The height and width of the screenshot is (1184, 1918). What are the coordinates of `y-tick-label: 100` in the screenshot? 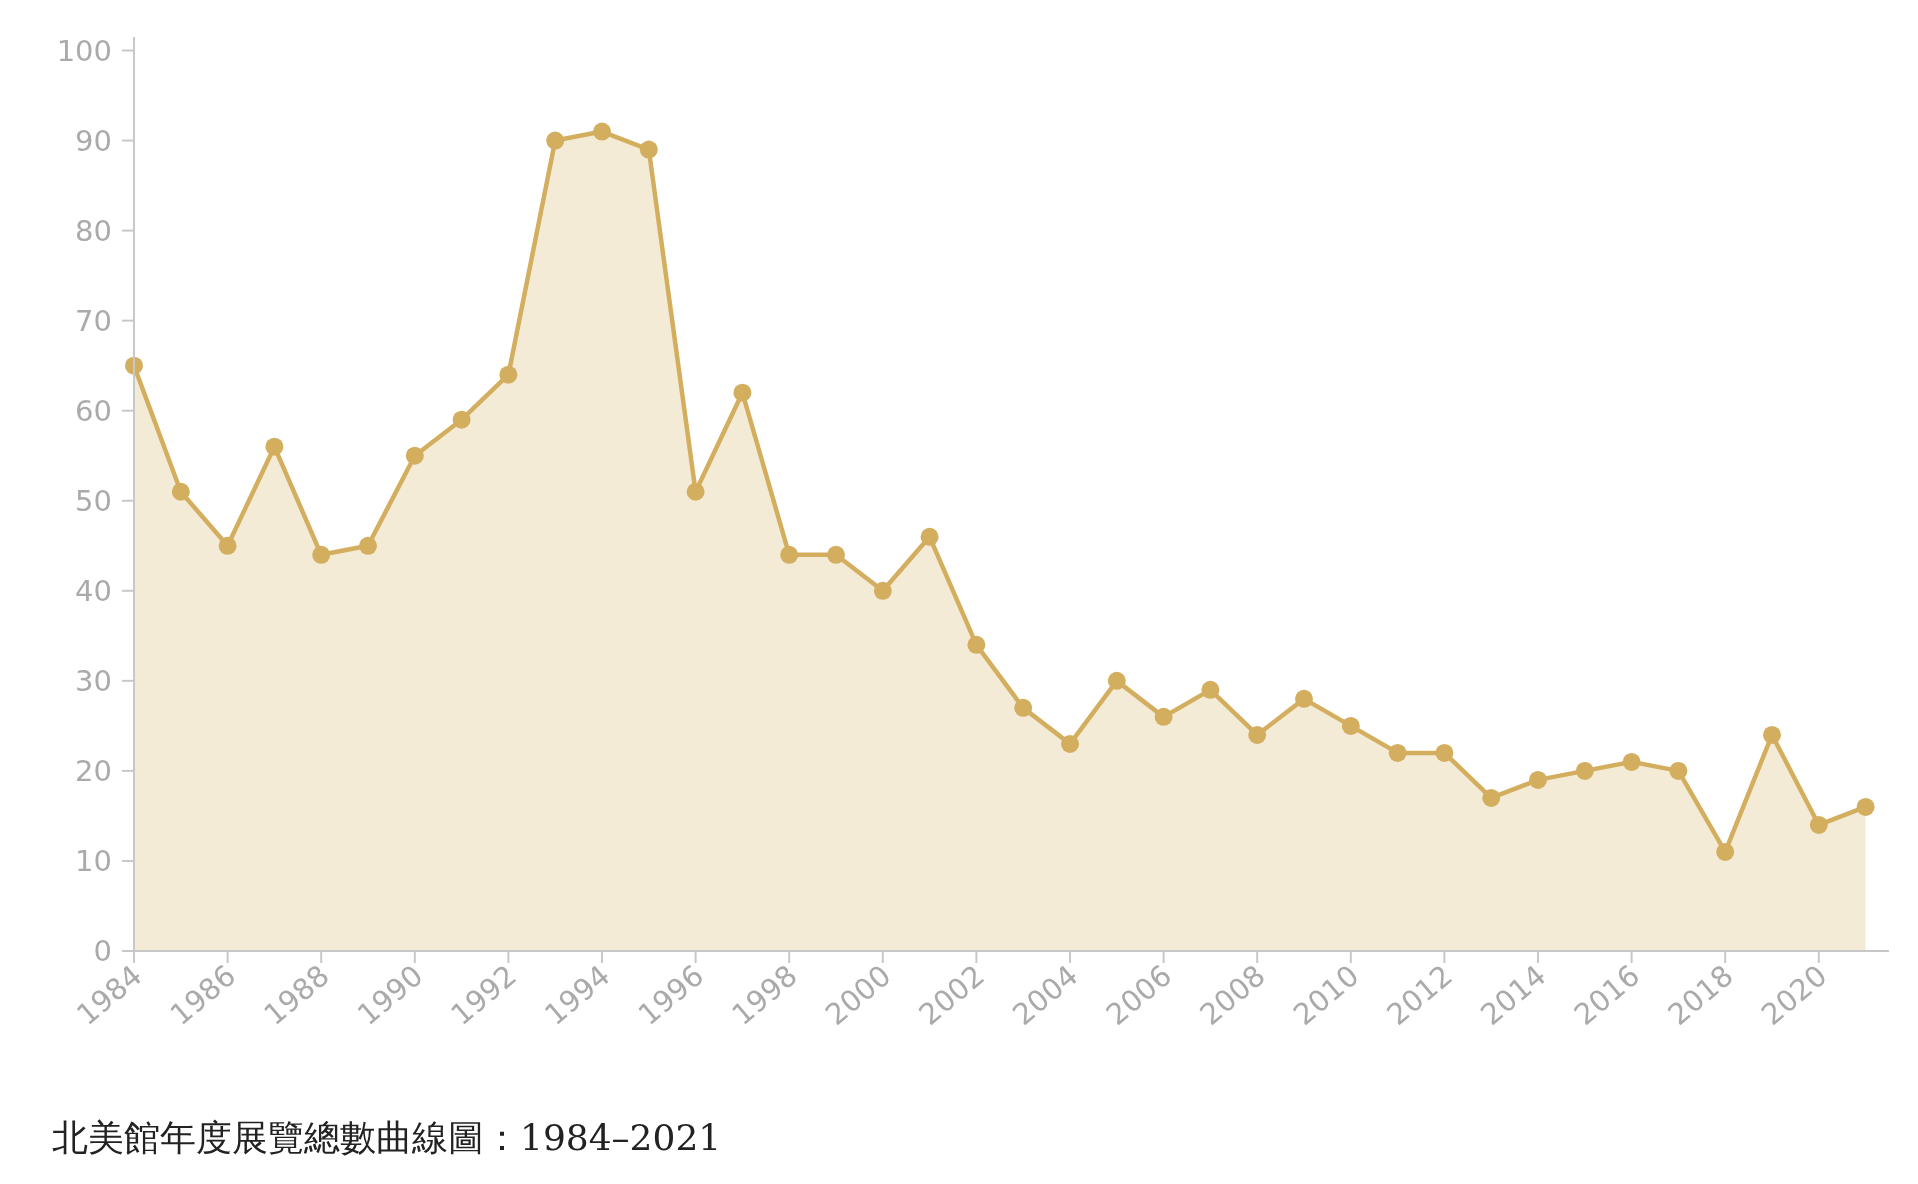 It's located at (84, 50).